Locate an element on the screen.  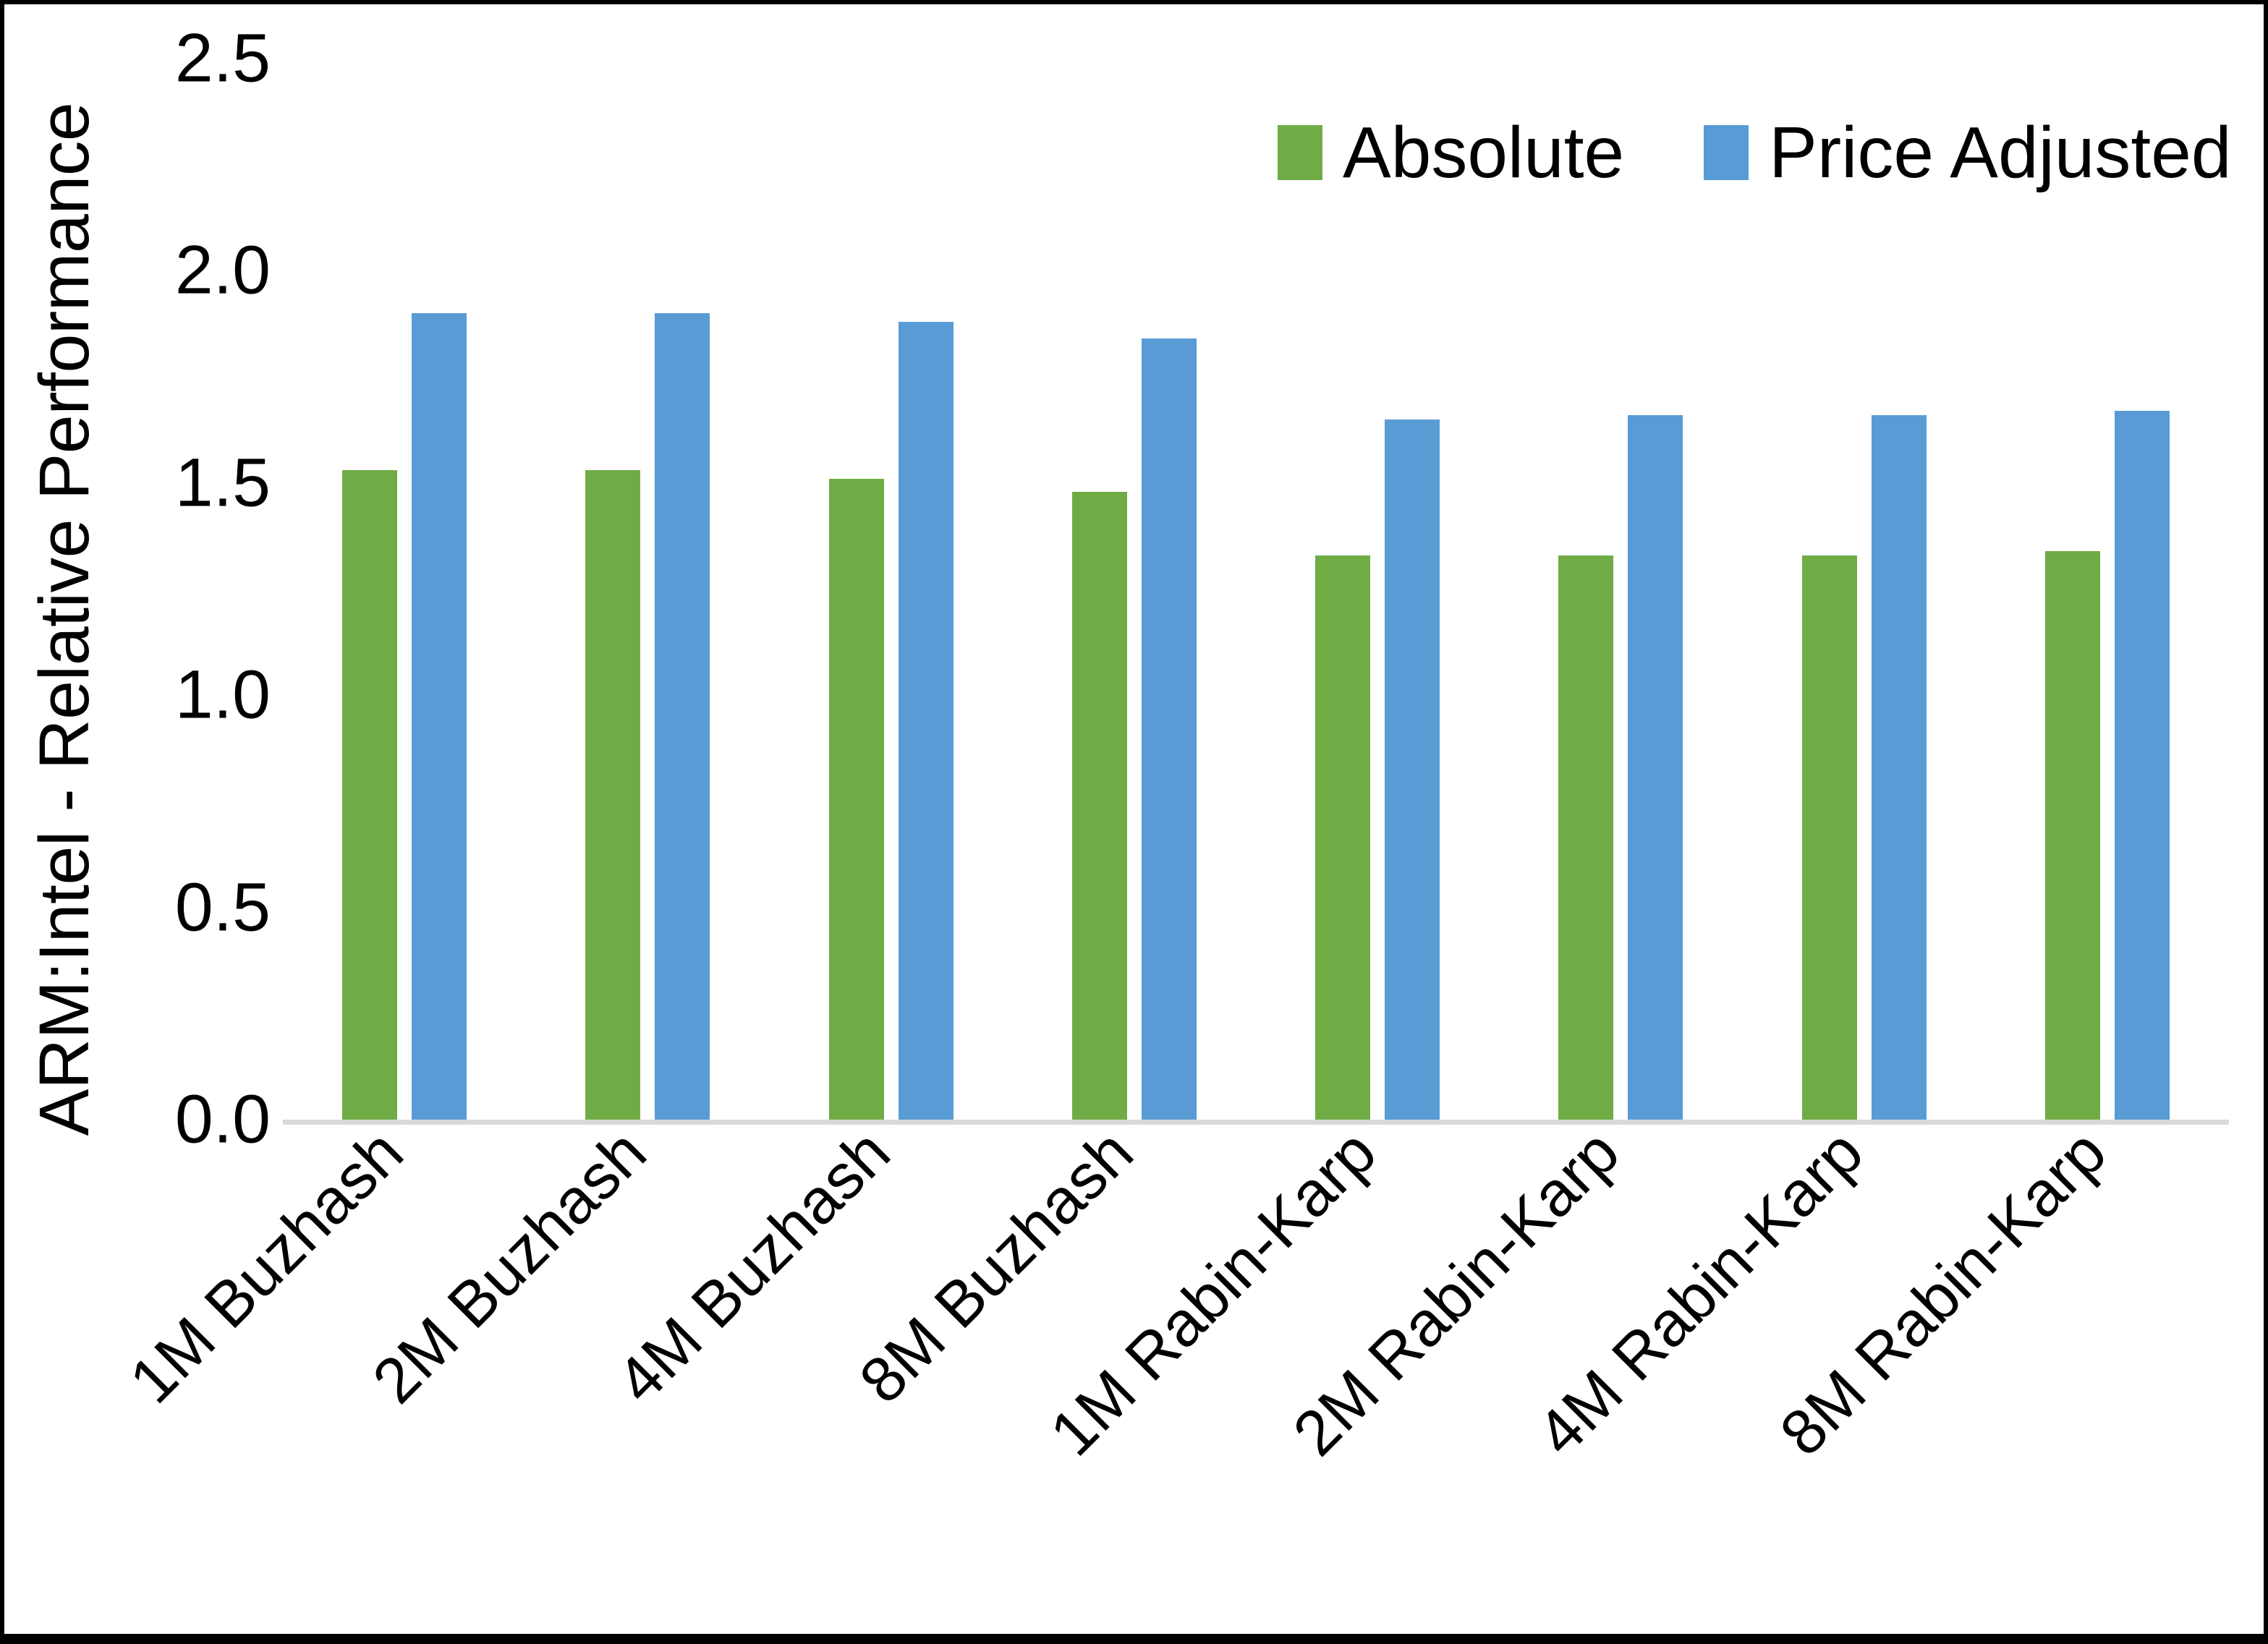
y-tick-label: 2.0 is located at coordinates (223, 270).